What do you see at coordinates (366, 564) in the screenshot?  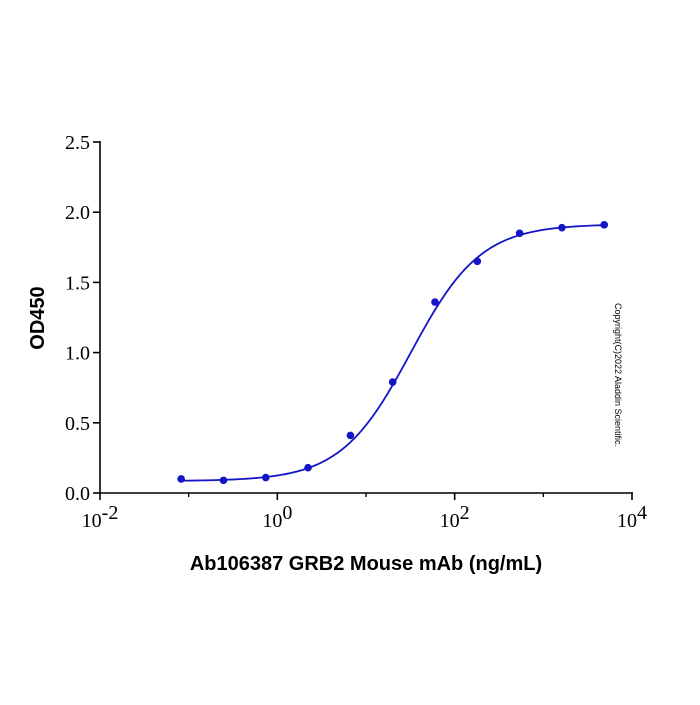 I see `x-axis-title: Ab106387 GRB2 Mouse mAb (ng/mL)` at bounding box center [366, 564].